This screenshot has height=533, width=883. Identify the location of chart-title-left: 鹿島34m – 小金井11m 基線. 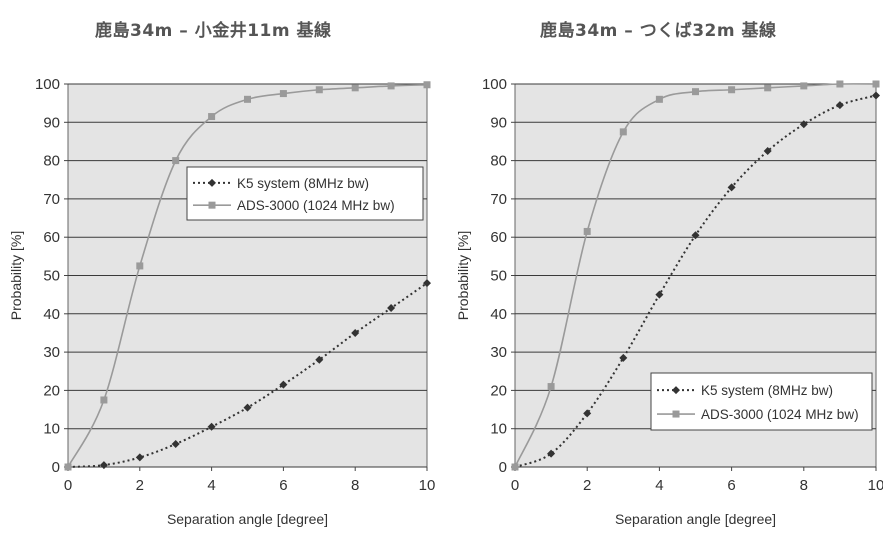
(213, 31).